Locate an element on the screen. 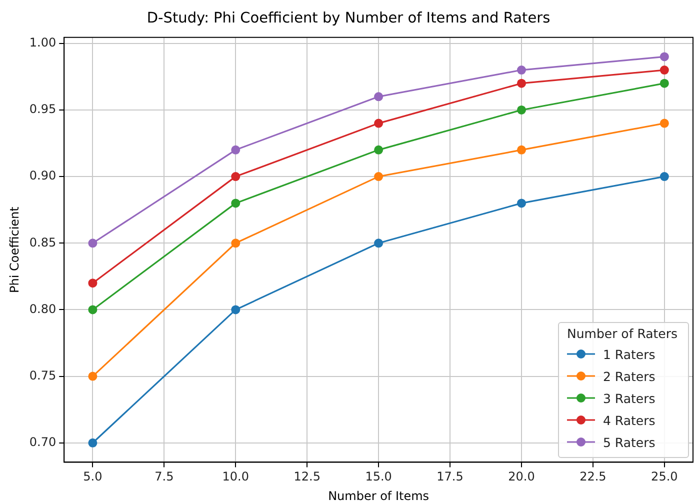 Image resolution: width=699 pixels, height=504 pixels. x-tick-label: 5.0 is located at coordinates (92, 477).